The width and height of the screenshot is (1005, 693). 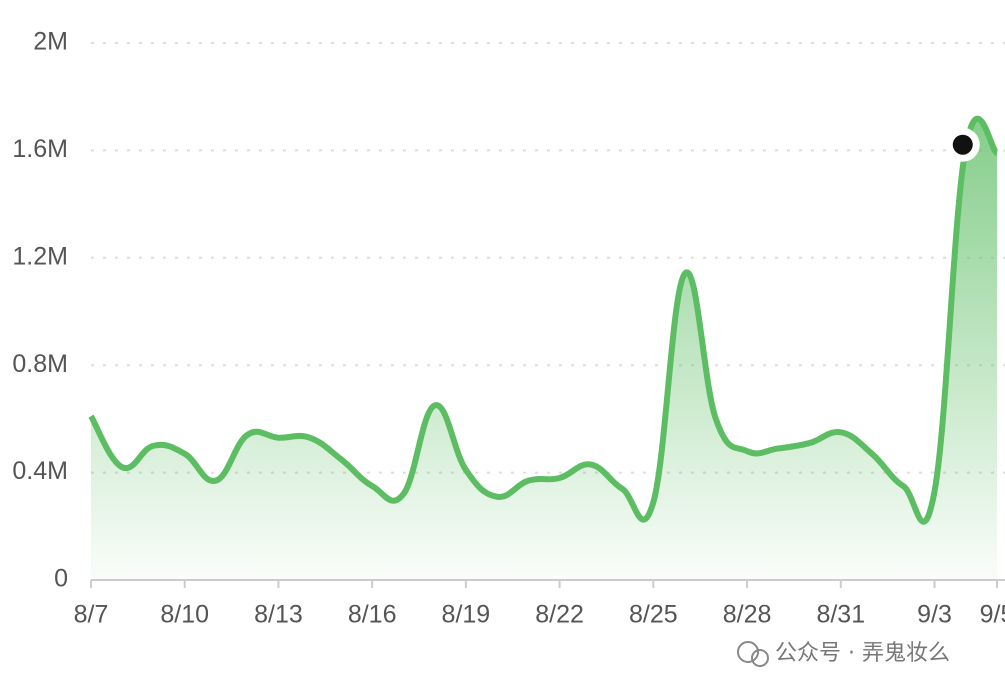 What do you see at coordinates (40, 471) in the screenshot?
I see `y-tick-label: 0.4M` at bounding box center [40, 471].